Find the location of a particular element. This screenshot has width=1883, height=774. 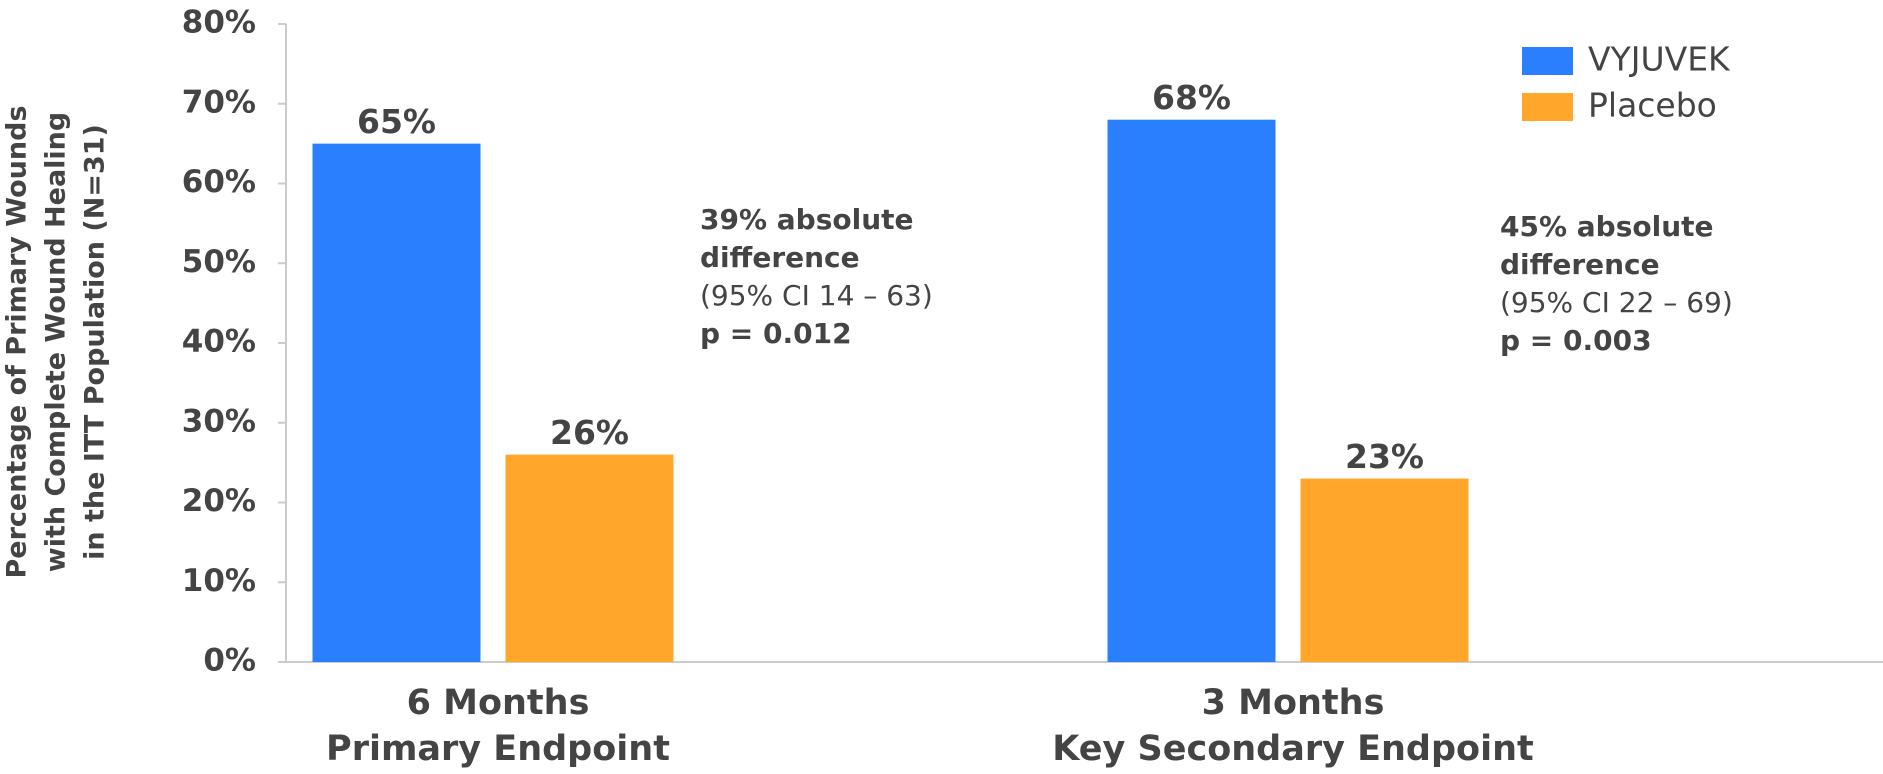

y-tick-label: 20% is located at coordinates (219, 501).